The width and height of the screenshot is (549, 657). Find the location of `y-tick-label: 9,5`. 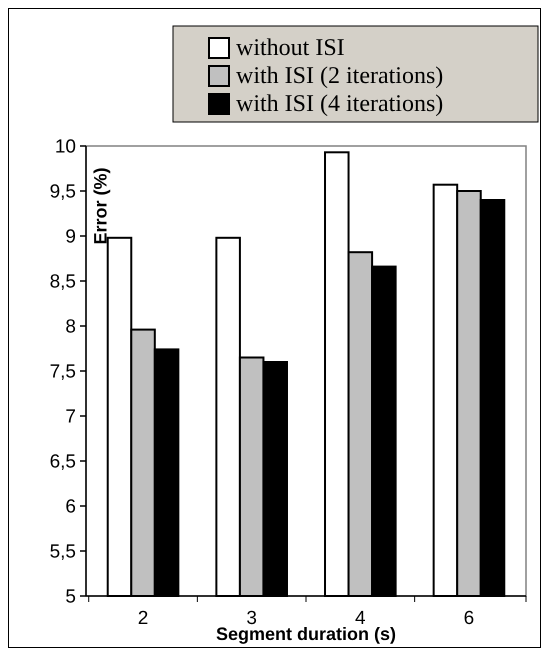

y-tick-label: 9,5 is located at coordinates (63, 192).